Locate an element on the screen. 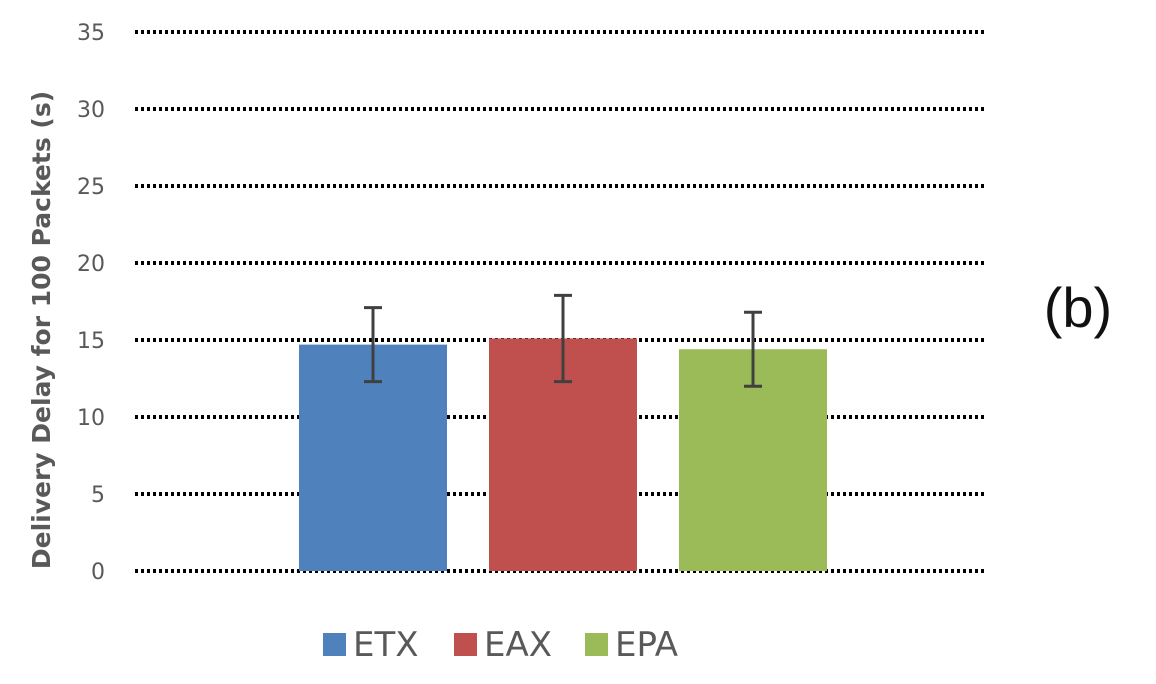 The image size is (1156, 684). y-axis-ticks: 0 5 10 15 20 25 30 35 is located at coordinates (91, 303).